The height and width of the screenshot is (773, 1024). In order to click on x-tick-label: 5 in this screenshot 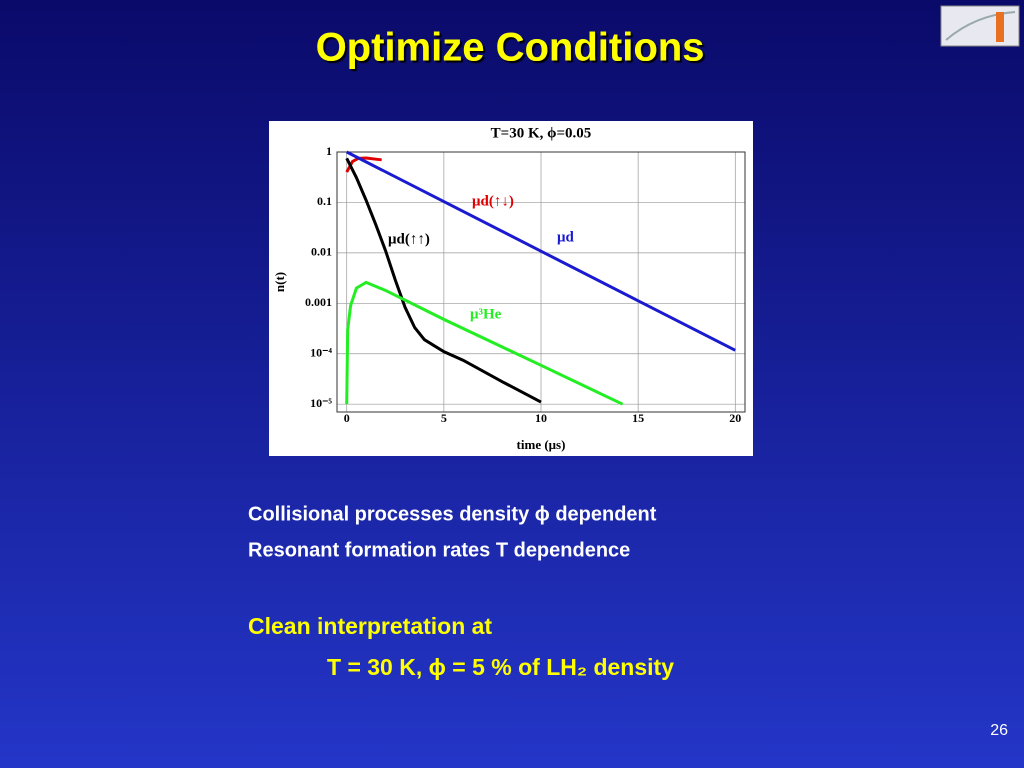, I will do `click(444, 418)`.